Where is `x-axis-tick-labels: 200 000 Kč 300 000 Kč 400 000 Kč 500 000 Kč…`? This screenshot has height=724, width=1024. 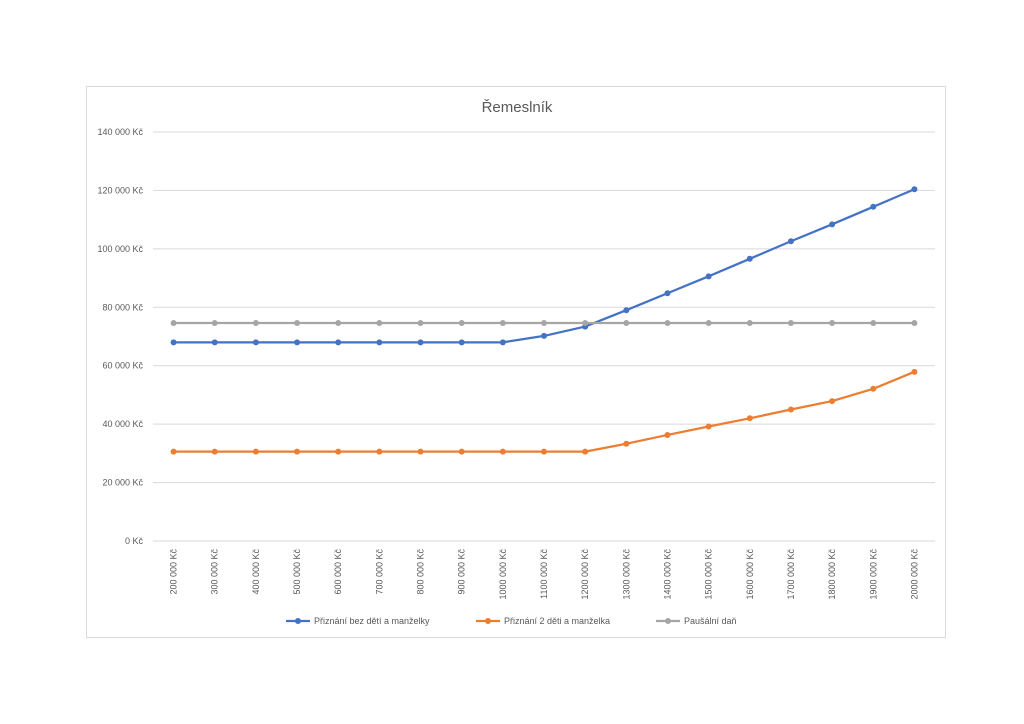 x-axis-tick-labels: 200 000 Kč 300 000 Kč 400 000 Kč 500 000 Kč… is located at coordinates (544, 574).